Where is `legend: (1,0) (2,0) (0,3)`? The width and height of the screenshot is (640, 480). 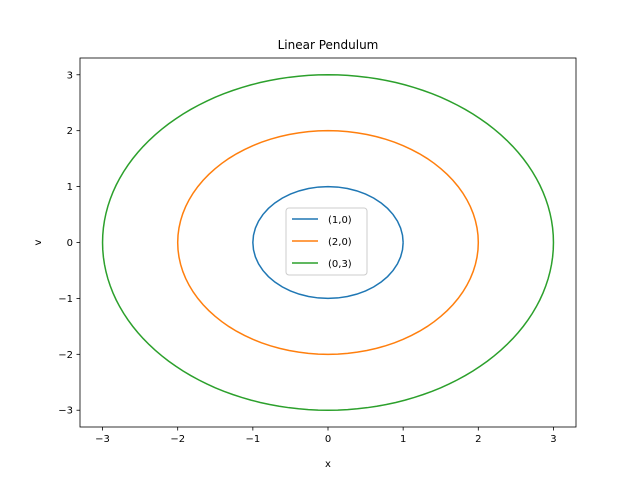 legend: (1,0) (2,0) (0,3) is located at coordinates (326, 241).